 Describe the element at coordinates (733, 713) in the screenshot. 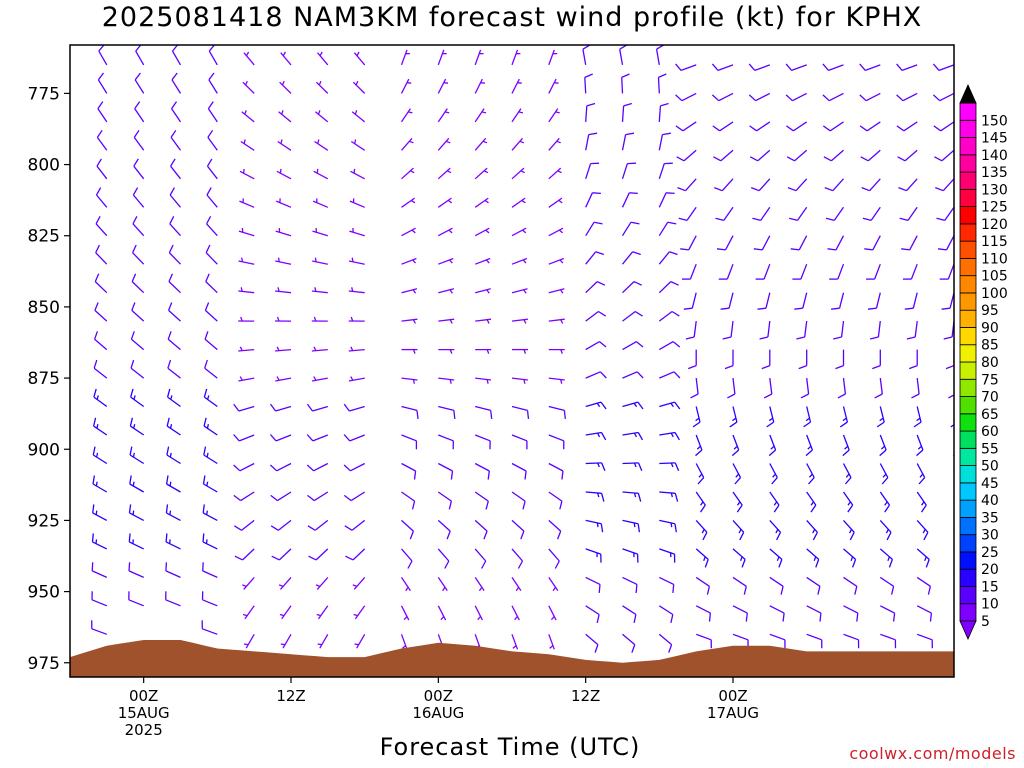

I see `x-tick-label: 17AUG` at that location.